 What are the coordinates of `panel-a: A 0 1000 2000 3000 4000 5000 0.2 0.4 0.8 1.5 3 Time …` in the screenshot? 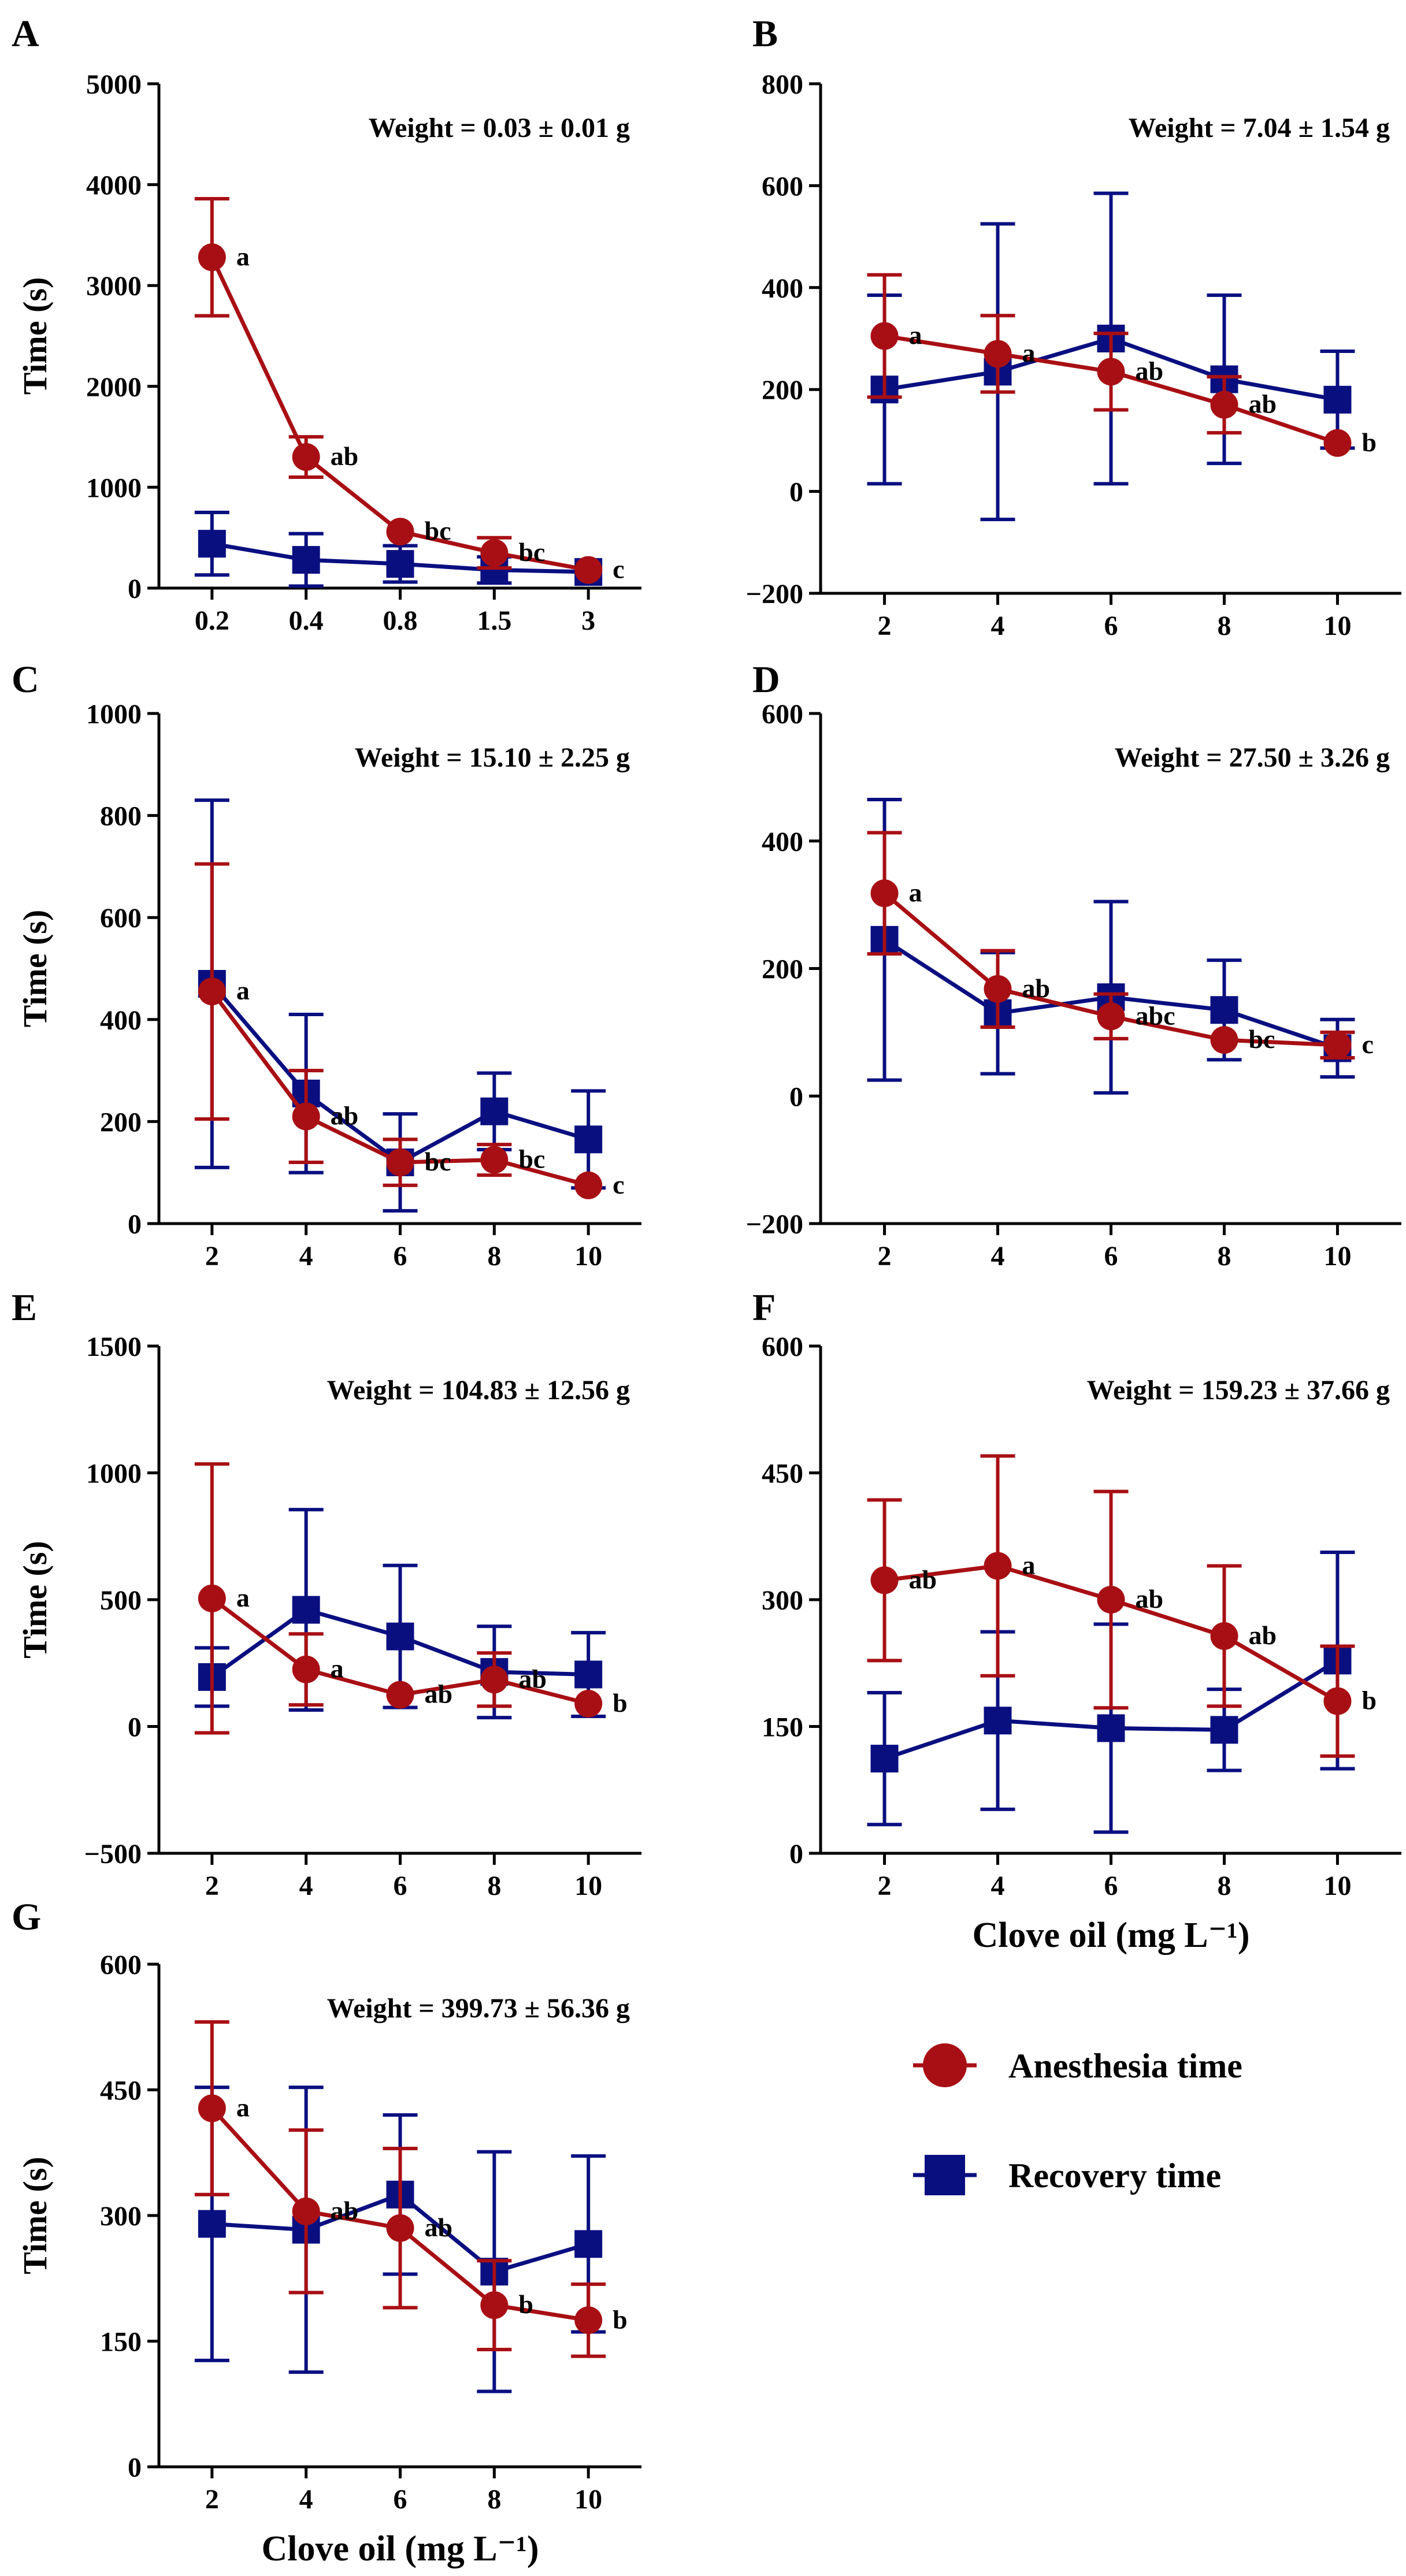 It's located at (326, 324).